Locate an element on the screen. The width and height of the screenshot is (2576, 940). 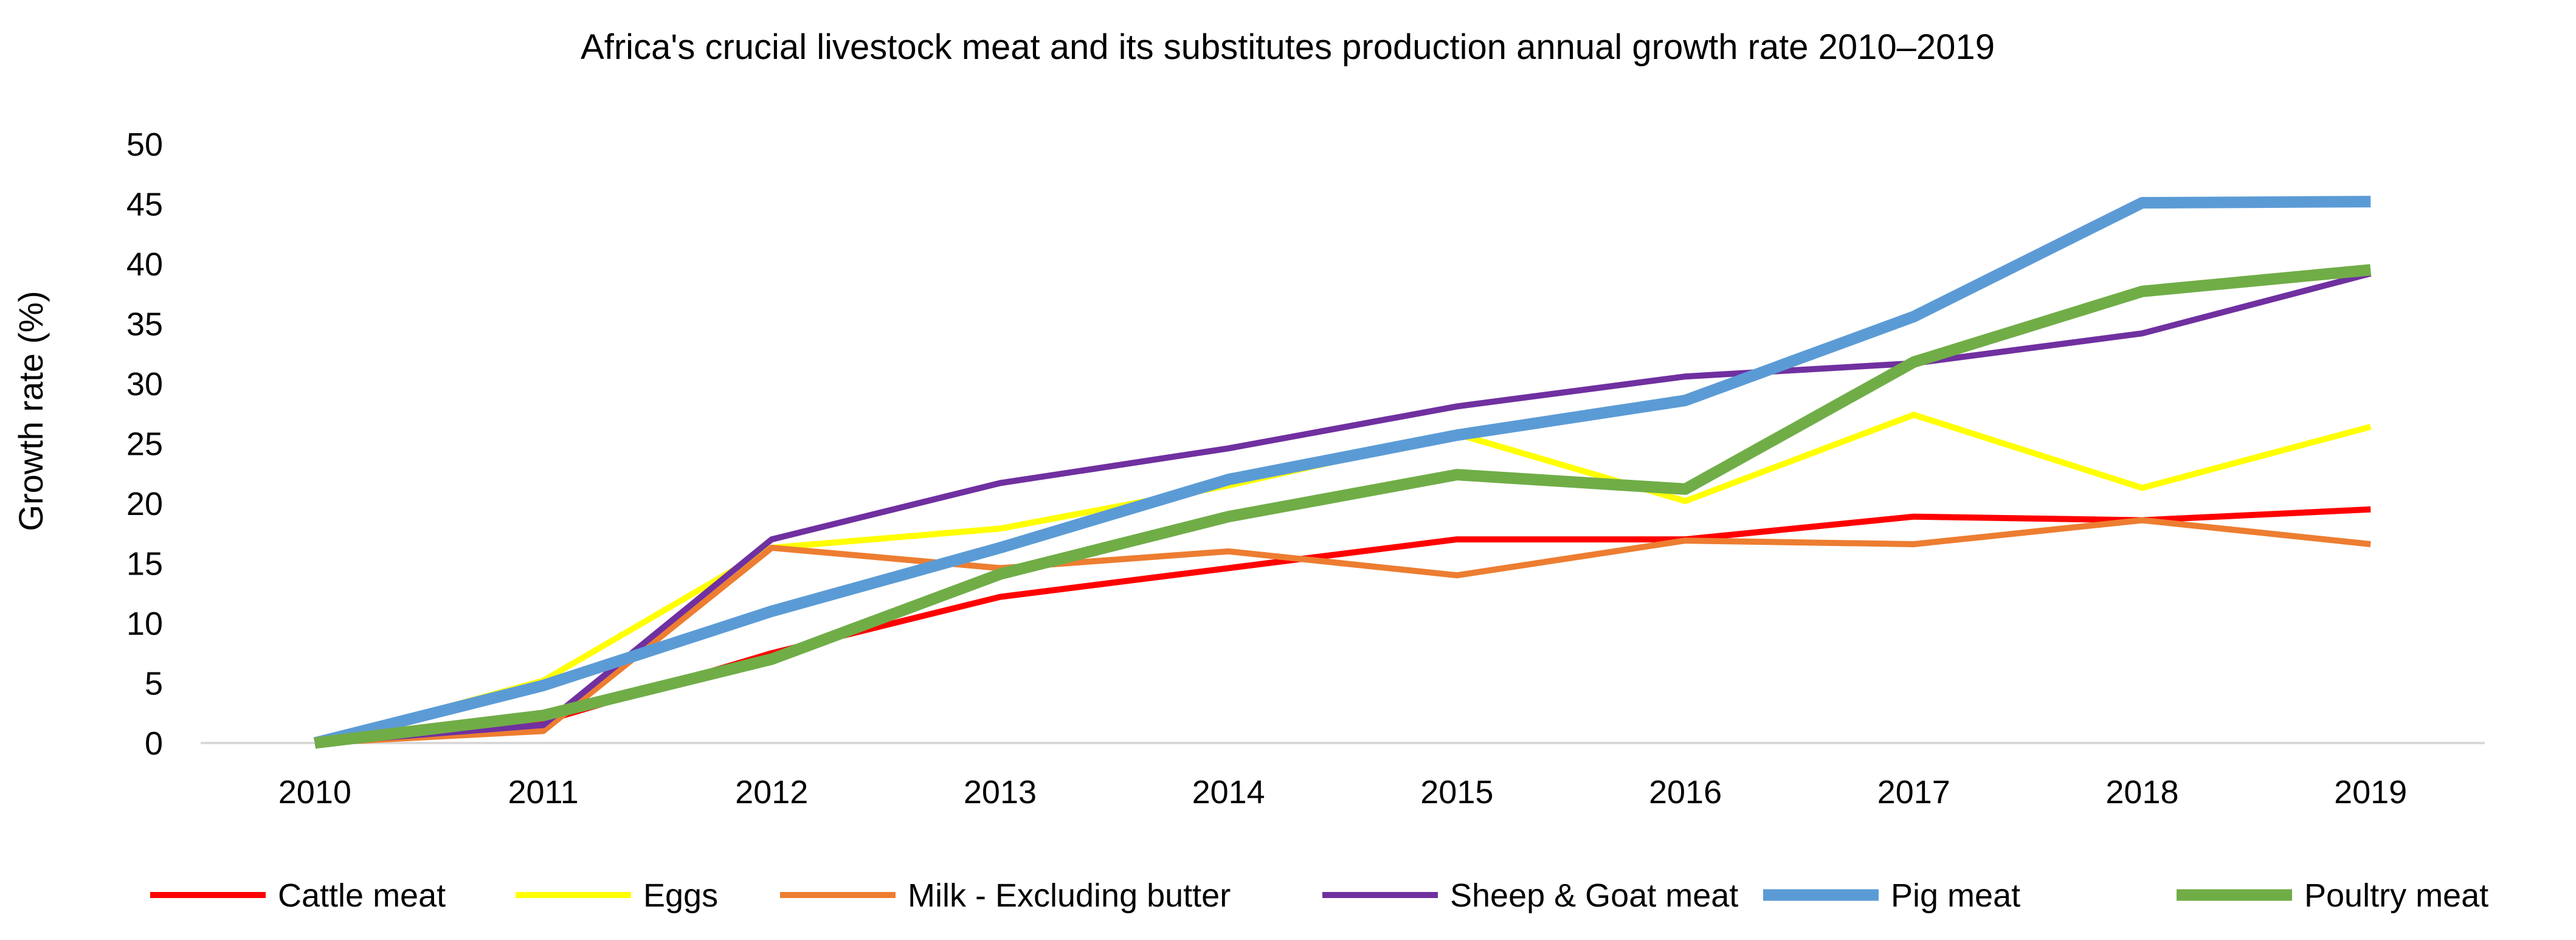
legend-item-poultry-meat: Poultry meat is located at coordinates (2332, 895).